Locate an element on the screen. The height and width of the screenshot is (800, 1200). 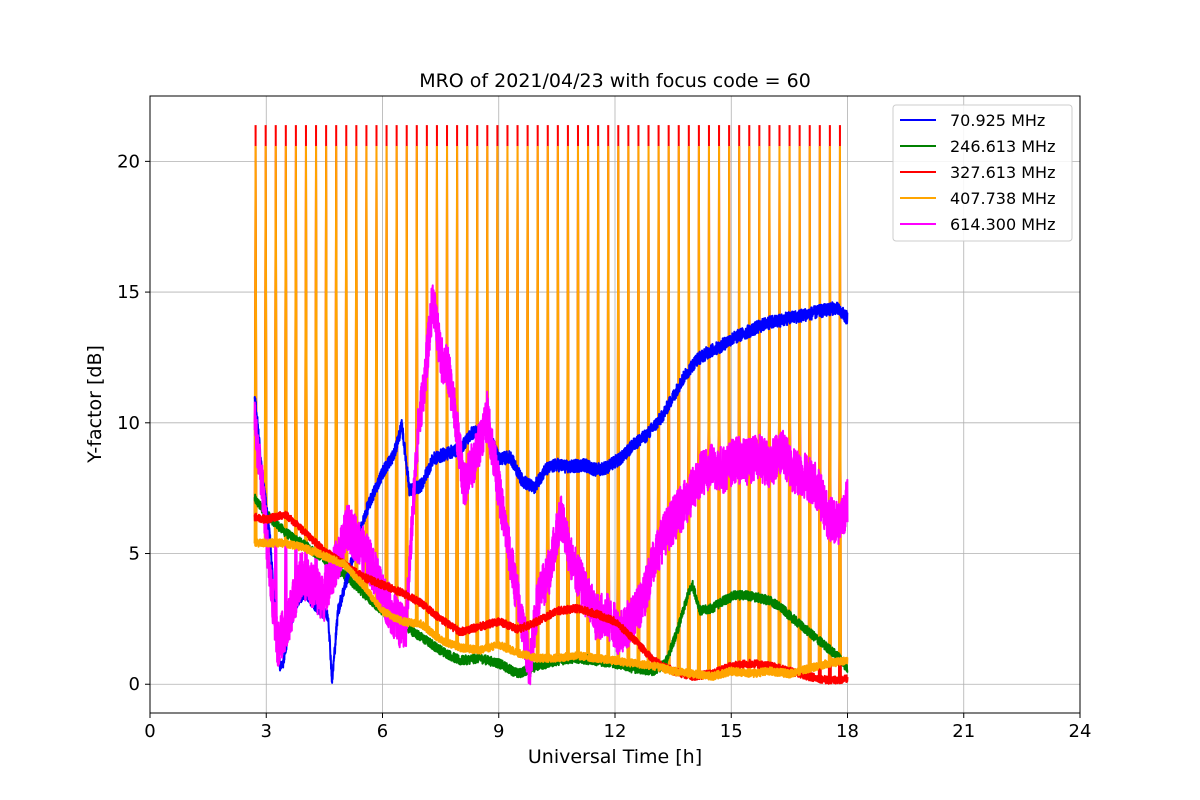
x-tick-label: 24 is located at coordinates (1080, 731).